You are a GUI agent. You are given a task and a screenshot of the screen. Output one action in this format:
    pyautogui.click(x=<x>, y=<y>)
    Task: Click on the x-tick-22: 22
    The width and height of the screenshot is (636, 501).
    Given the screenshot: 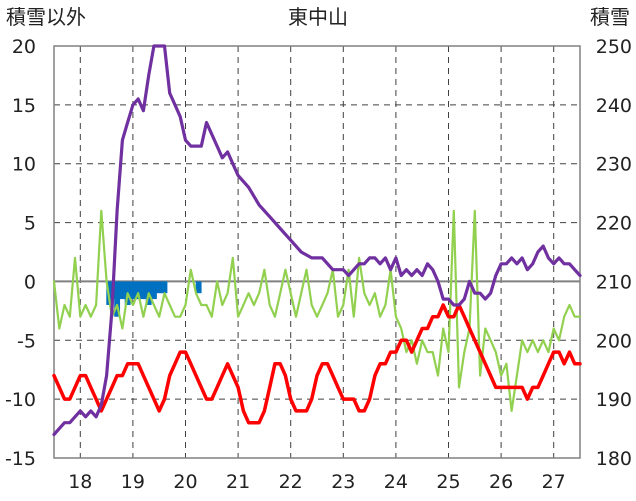 What is the action you would take?
    pyautogui.click(x=291, y=482)
    